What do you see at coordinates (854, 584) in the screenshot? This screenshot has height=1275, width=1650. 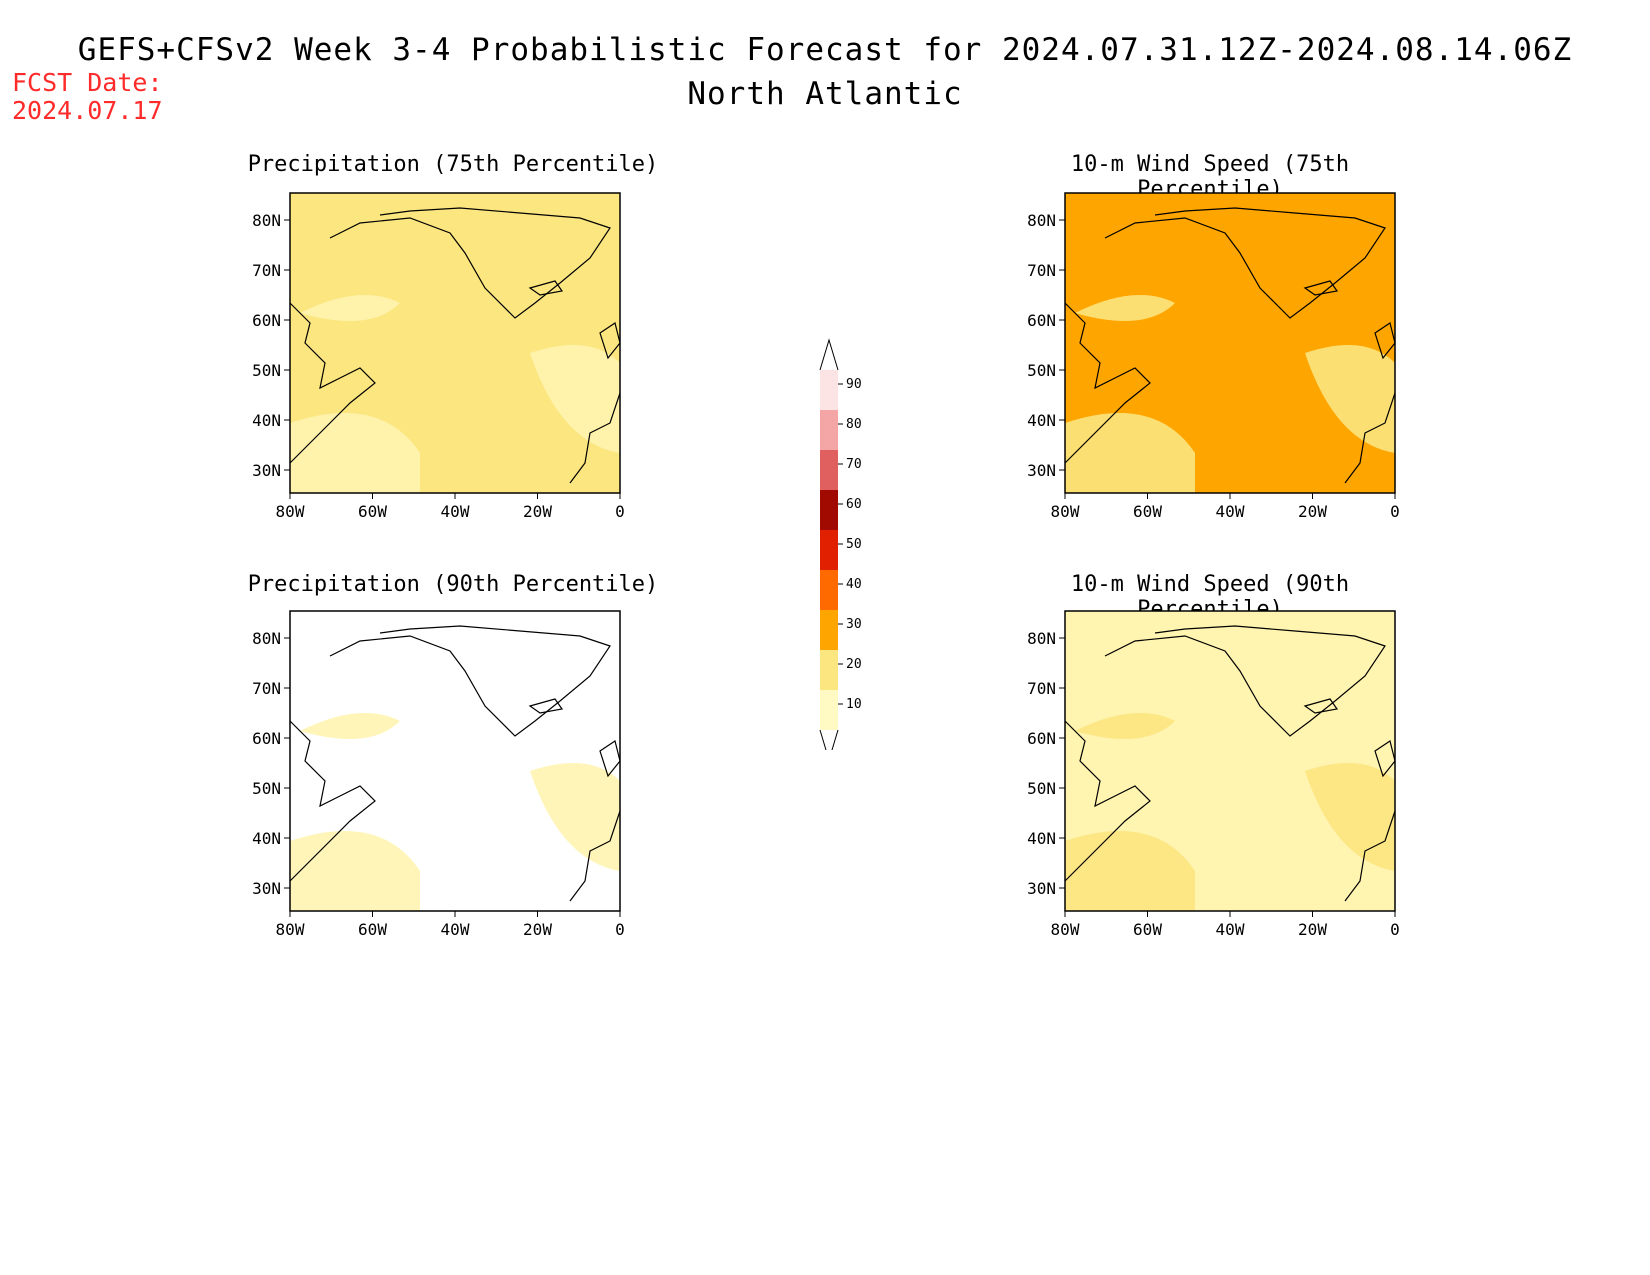 I see `colorbar-label: 40` at bounding box center [854, 584].